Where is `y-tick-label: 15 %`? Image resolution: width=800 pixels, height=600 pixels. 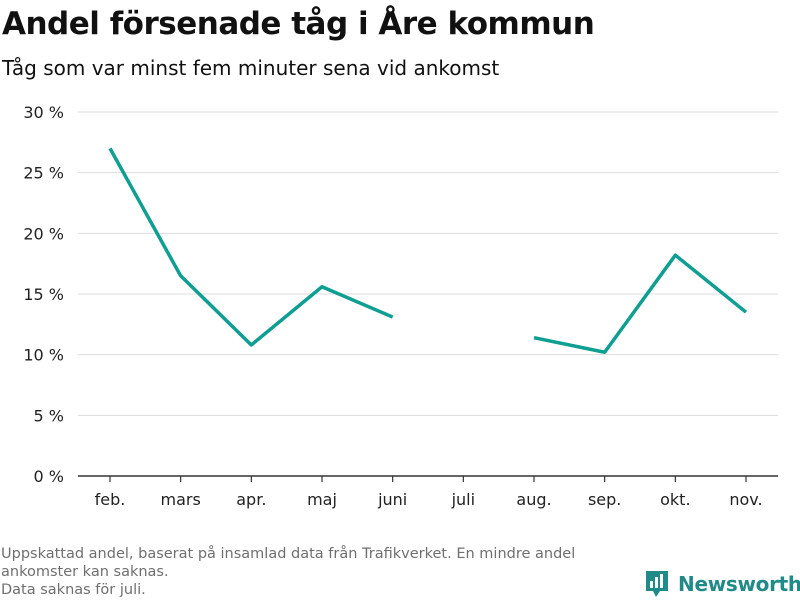
y-tick-label: 15 % is located at coordinates (43, 294).